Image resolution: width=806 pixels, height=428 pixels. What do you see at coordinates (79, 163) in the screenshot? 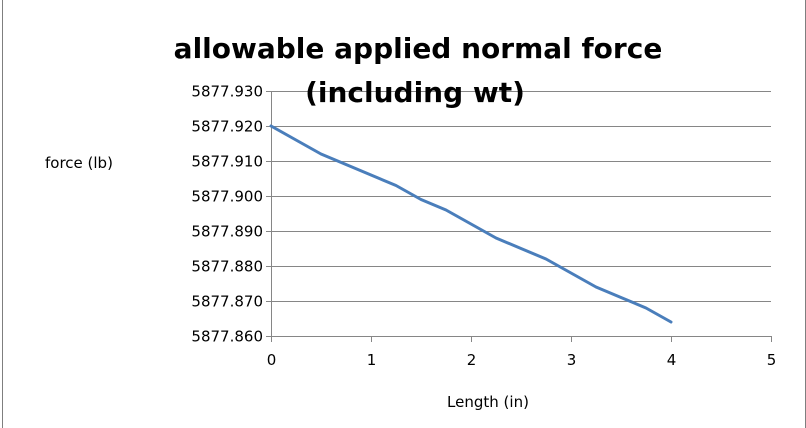
I see `y-axis-label: force (lb)` at bounding box center [79, 163].